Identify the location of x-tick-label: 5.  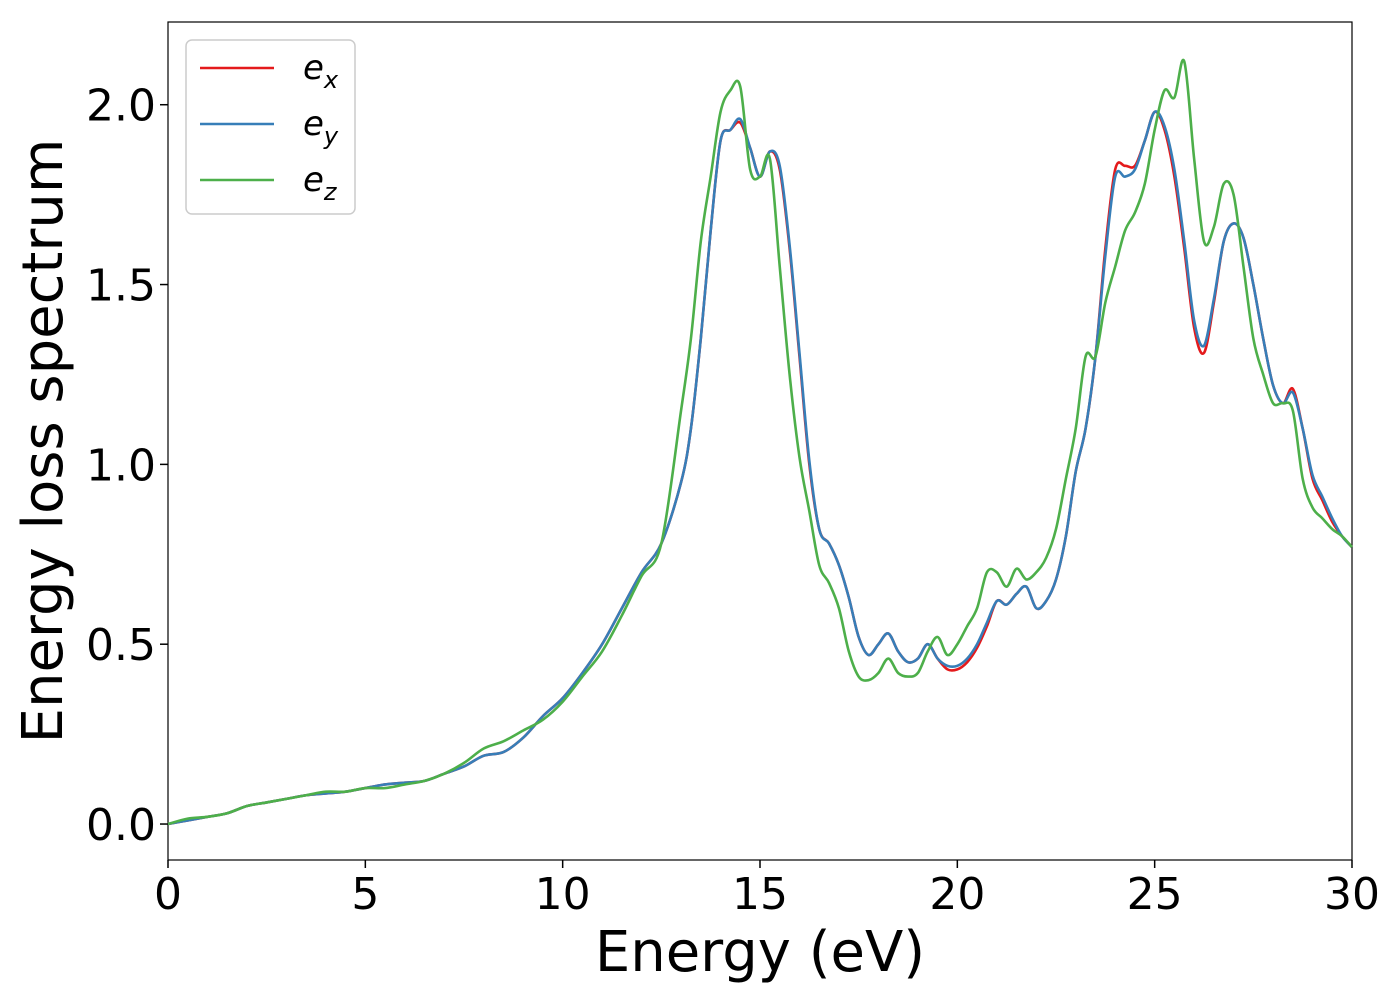
(365, 894).